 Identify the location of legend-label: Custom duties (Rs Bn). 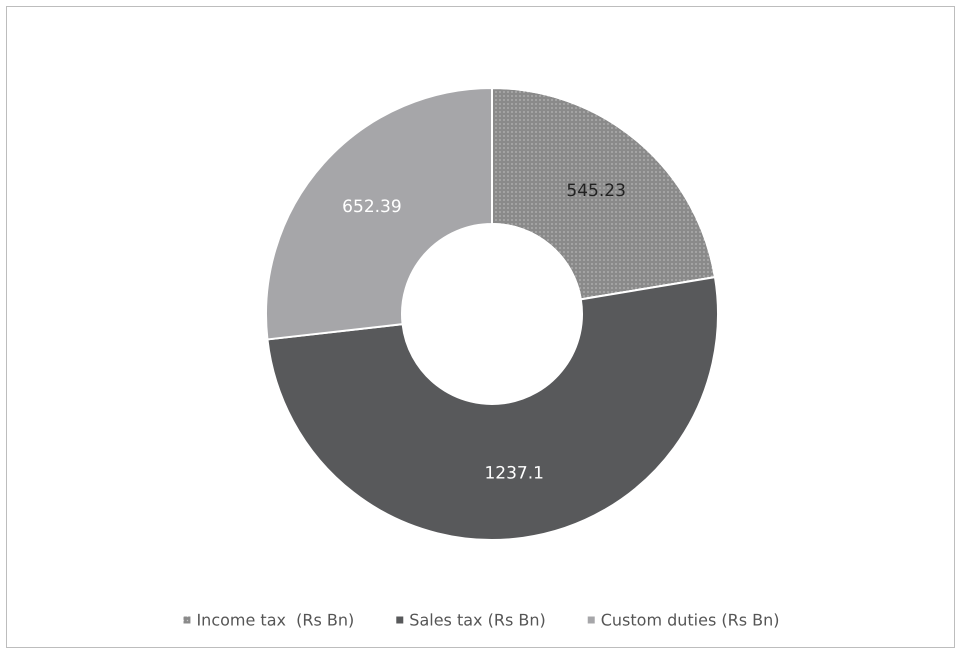
(690, 620).